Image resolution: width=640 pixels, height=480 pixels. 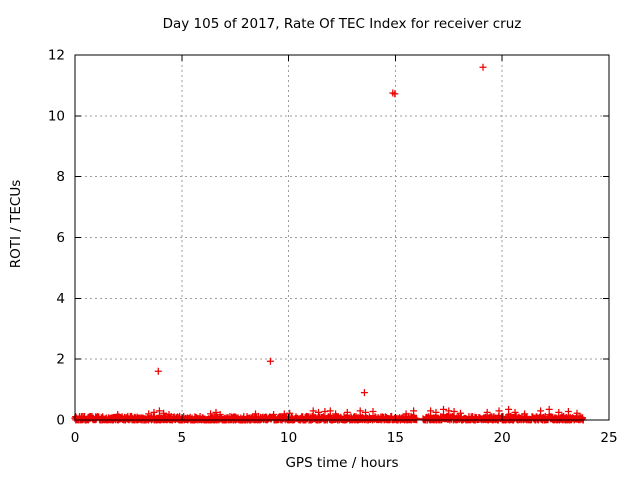 What do you see at coordinates (182, 438) in the screenshot?
I see `x-tick-label: 5` at bounding box center [182, 438].